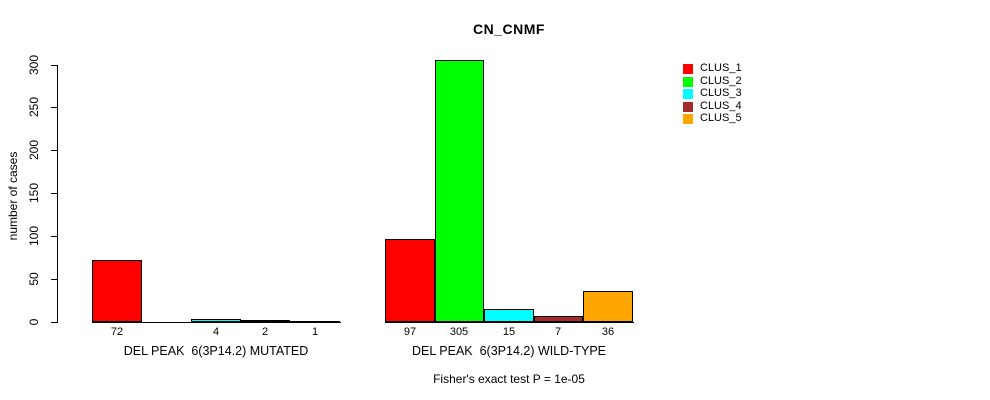  What do you see at coordinates (34, 65) in the screenshot?
I see `y-tick-label: 300` at bounding box center [34, 65].